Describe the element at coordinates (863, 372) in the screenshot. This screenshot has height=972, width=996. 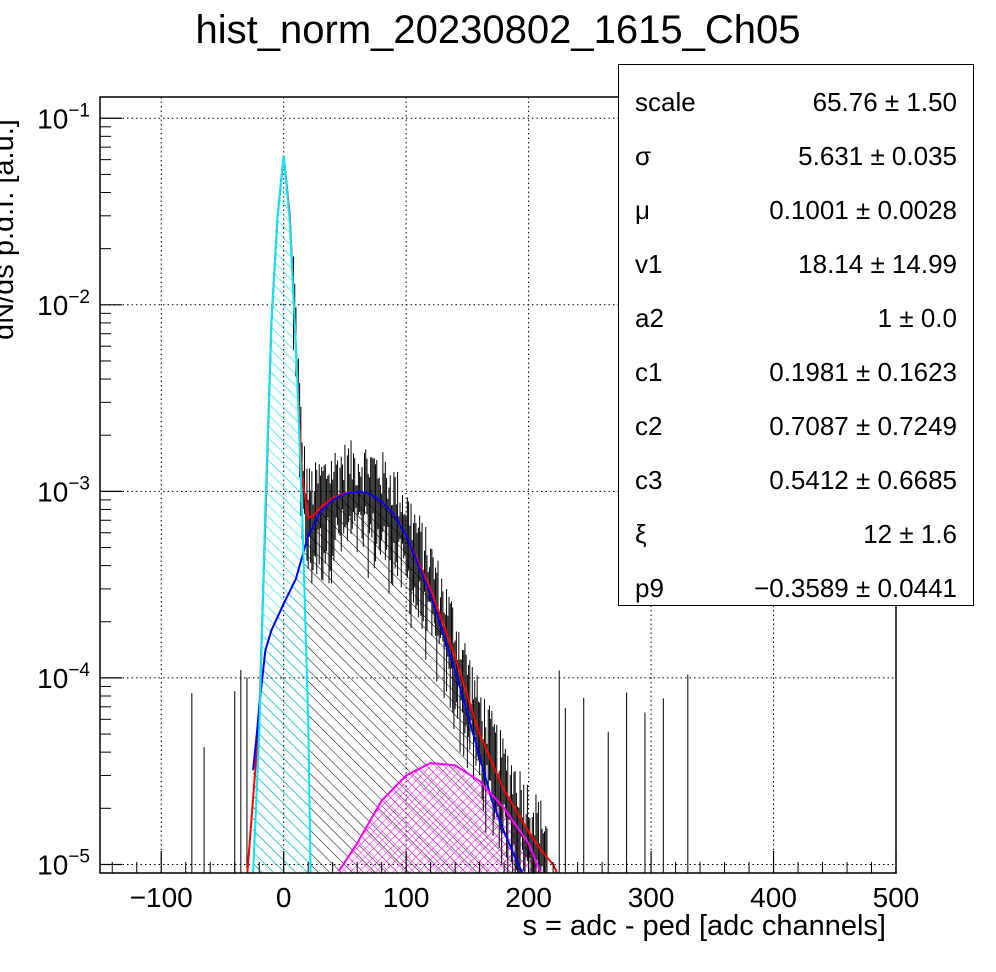
I see `stat-value: 0.1981 ± 0.1623` at that location.